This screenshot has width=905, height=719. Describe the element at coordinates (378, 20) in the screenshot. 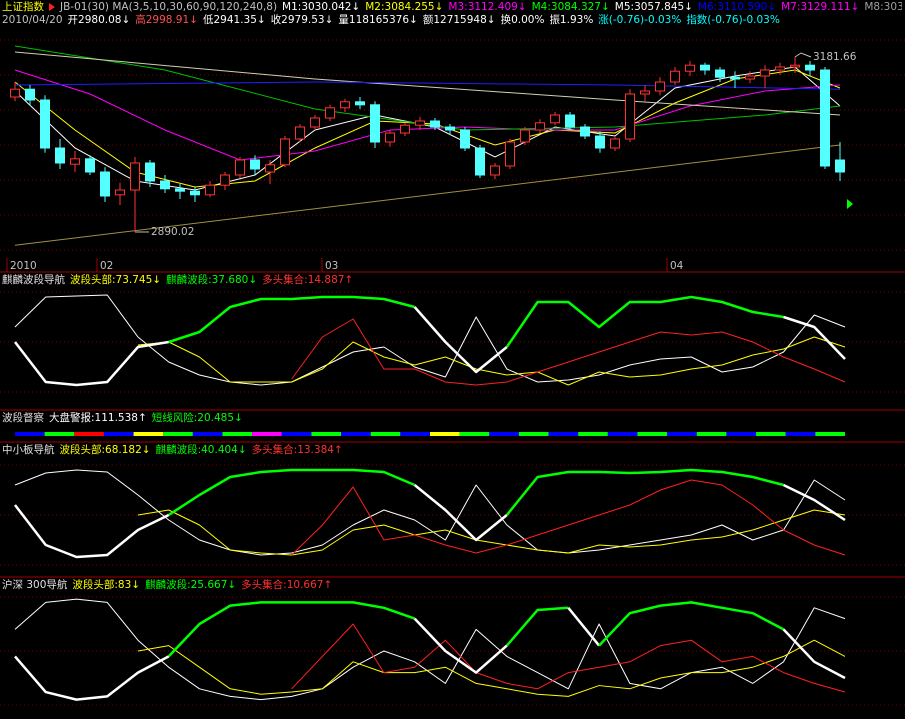

I see `info-text: 量118165376↓` at that location.